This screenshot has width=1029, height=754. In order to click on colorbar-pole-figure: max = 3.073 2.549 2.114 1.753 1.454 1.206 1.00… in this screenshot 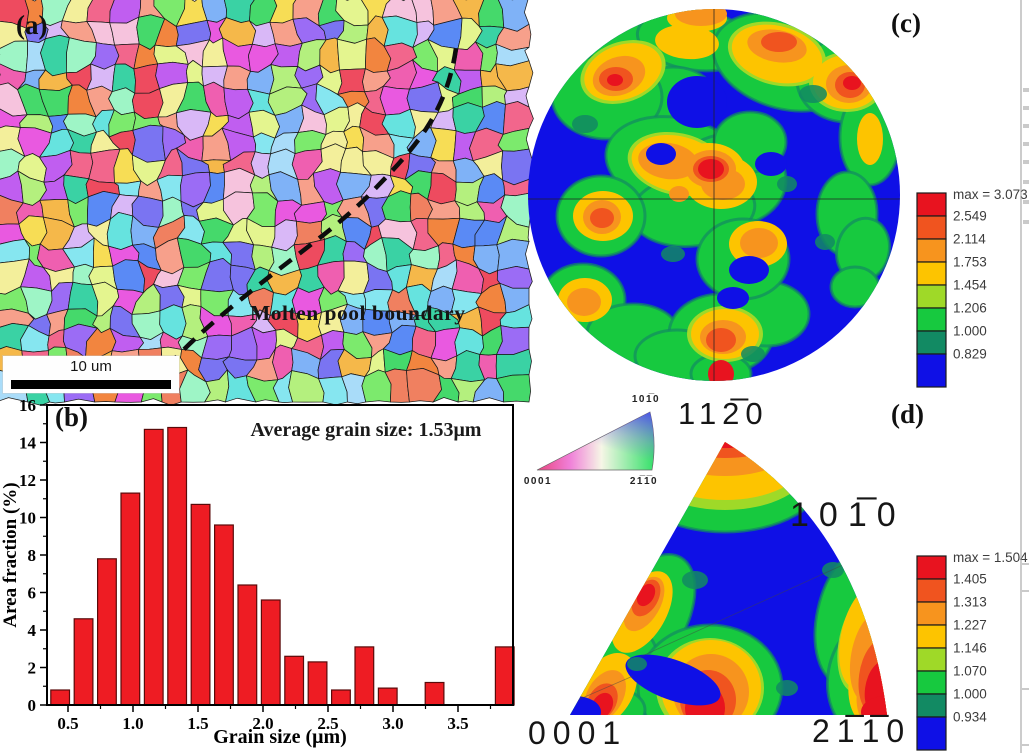, I will do `click(972, 287)`.